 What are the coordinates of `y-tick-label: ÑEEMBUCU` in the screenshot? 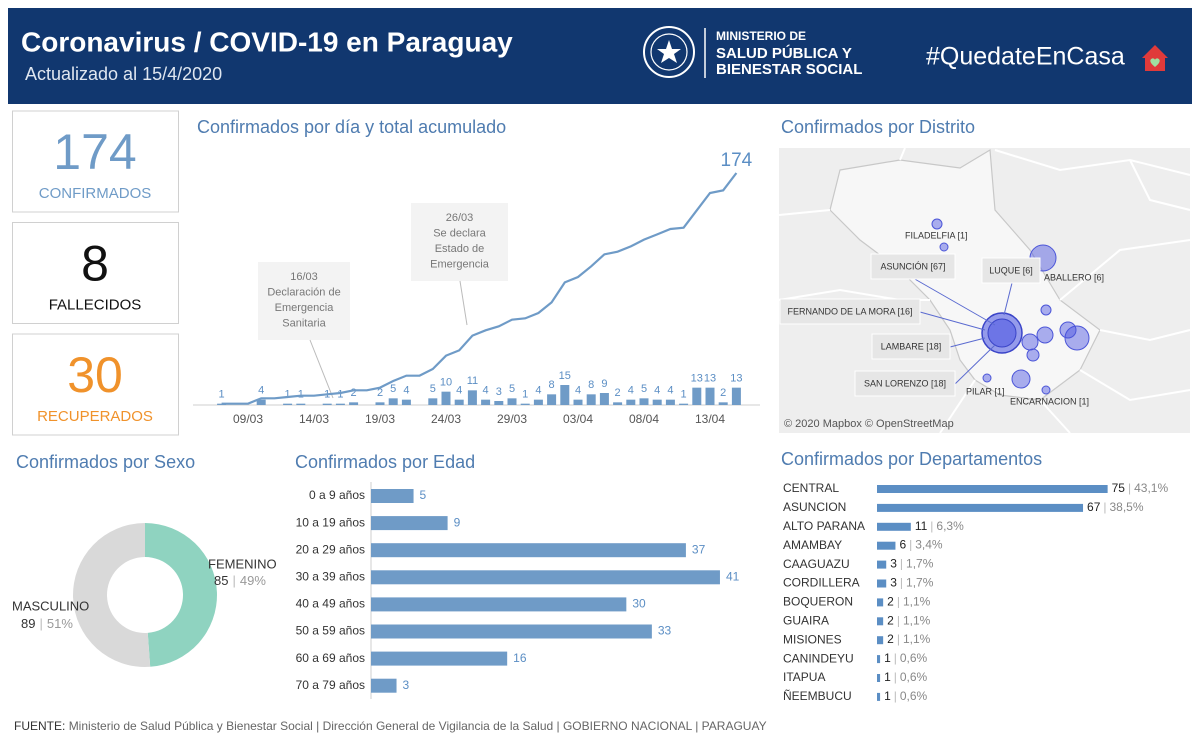 It's located at (817, 696).